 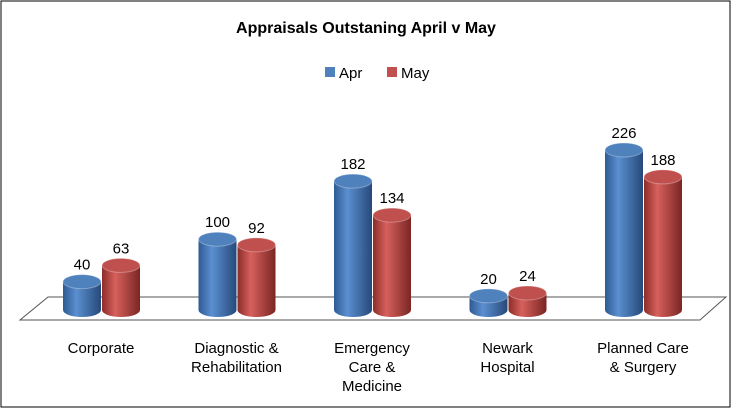 I want to click on legend-label: Apr, so click(x=350, y=73).